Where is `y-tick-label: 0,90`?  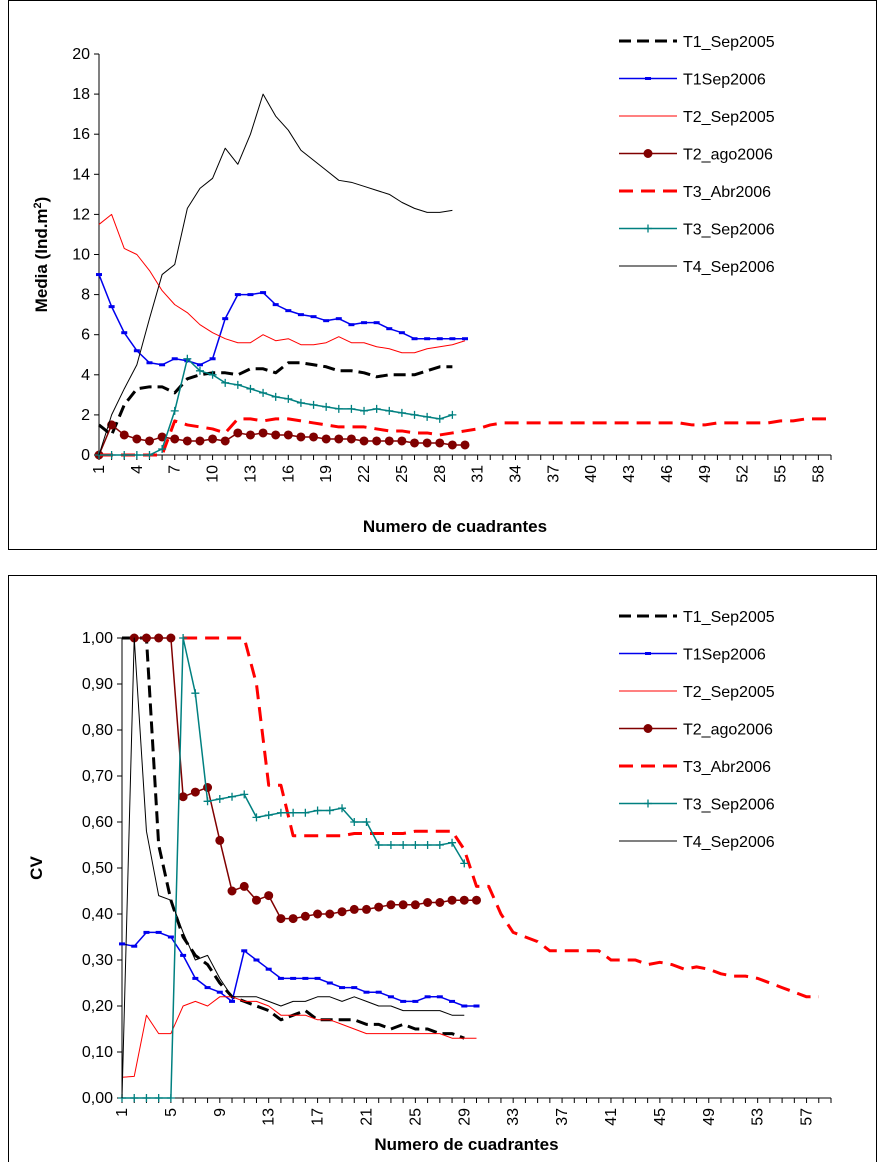 y-tick-label: 0,90 is located at coordinates (97, 684).